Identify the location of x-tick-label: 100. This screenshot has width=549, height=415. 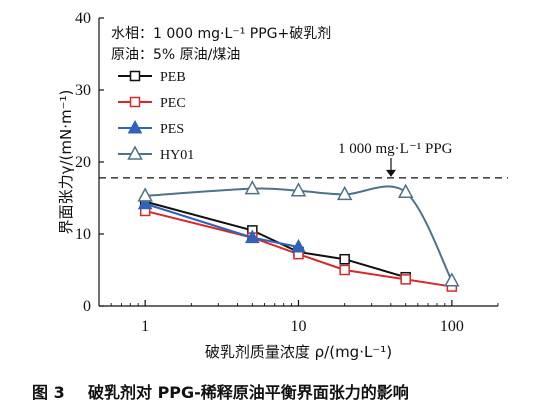
(452, 326).